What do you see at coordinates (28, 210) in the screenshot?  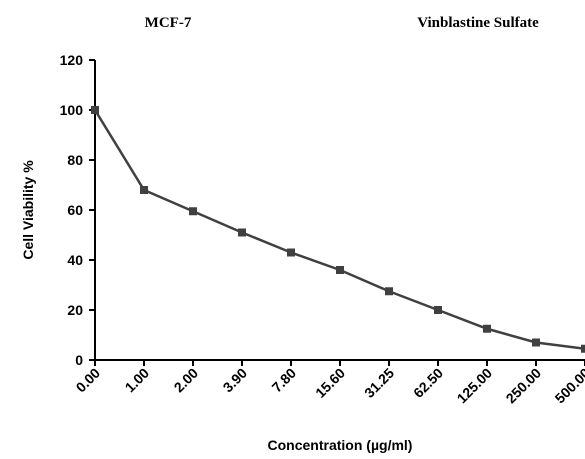 I see `y-axis-label: Cell Viability %` at bounding box center [28, 210].